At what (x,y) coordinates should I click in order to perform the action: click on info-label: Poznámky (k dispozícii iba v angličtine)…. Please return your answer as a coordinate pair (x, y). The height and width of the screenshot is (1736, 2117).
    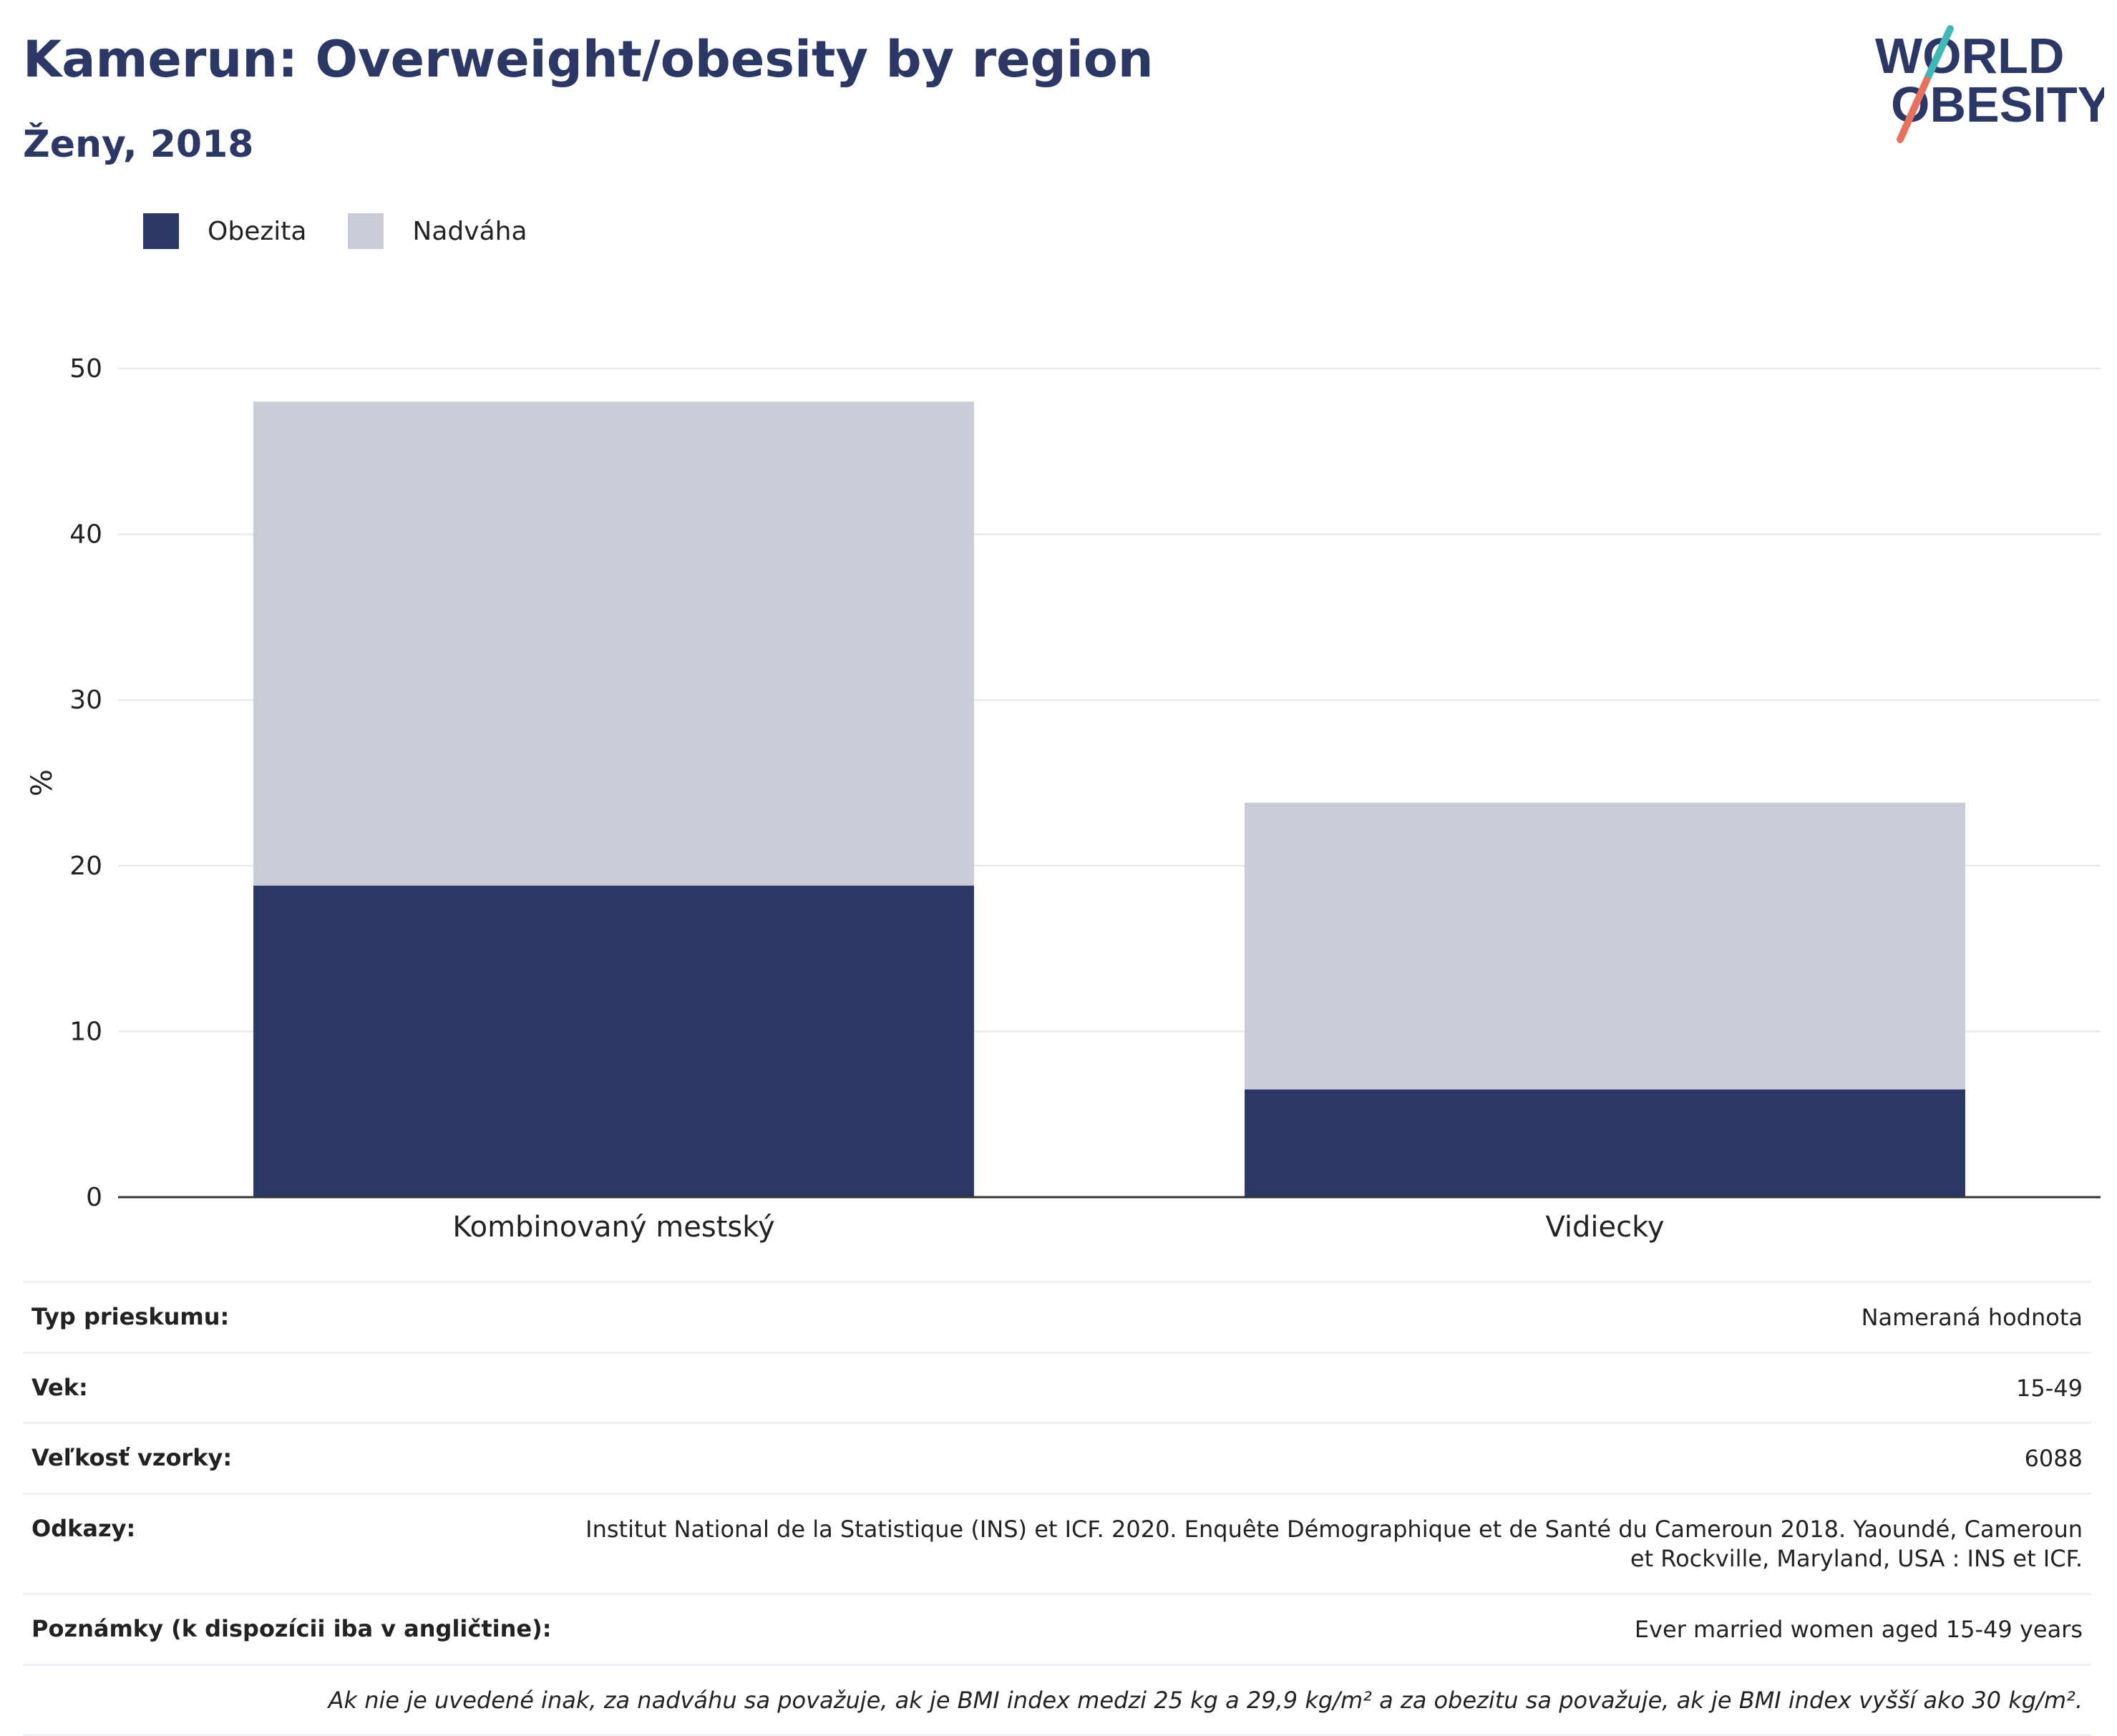
    Looking at the image, I should click on (291, 1628).